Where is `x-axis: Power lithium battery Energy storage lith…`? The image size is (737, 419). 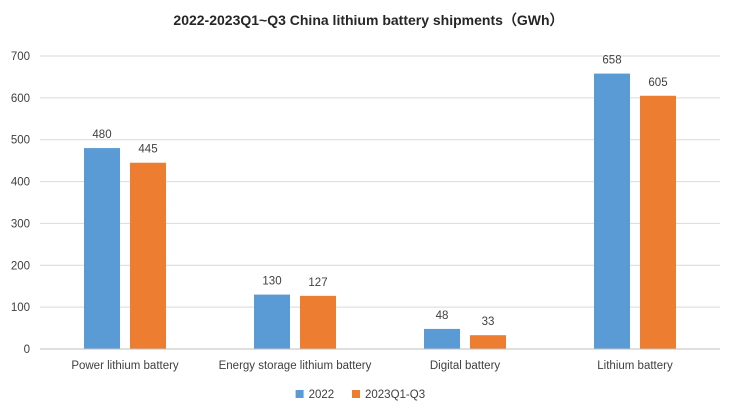
x-axis: Power lithium battery Energy storage lith… is located at coordinates (380, 360).